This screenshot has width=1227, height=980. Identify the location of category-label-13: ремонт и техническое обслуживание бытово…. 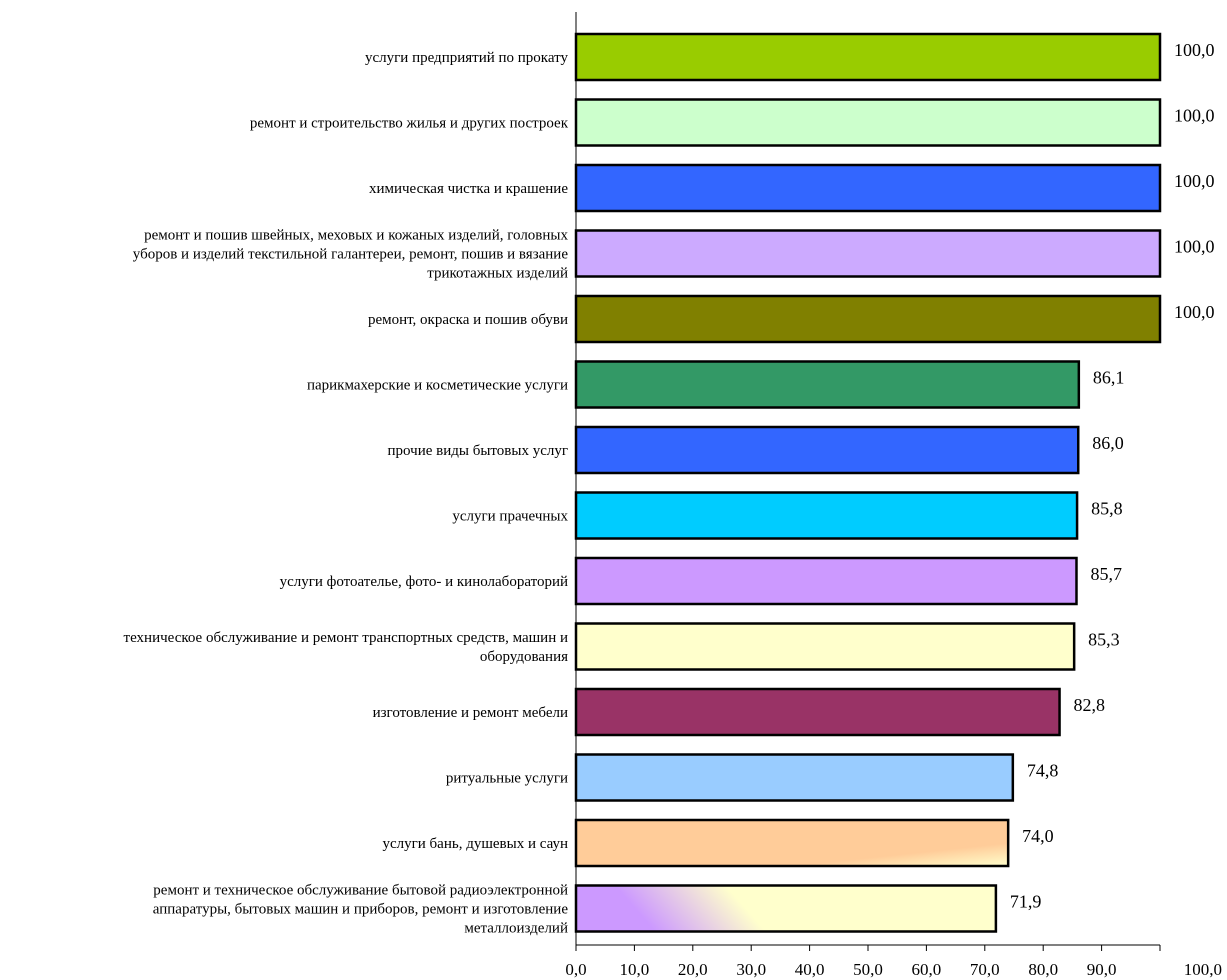
(361, 910).